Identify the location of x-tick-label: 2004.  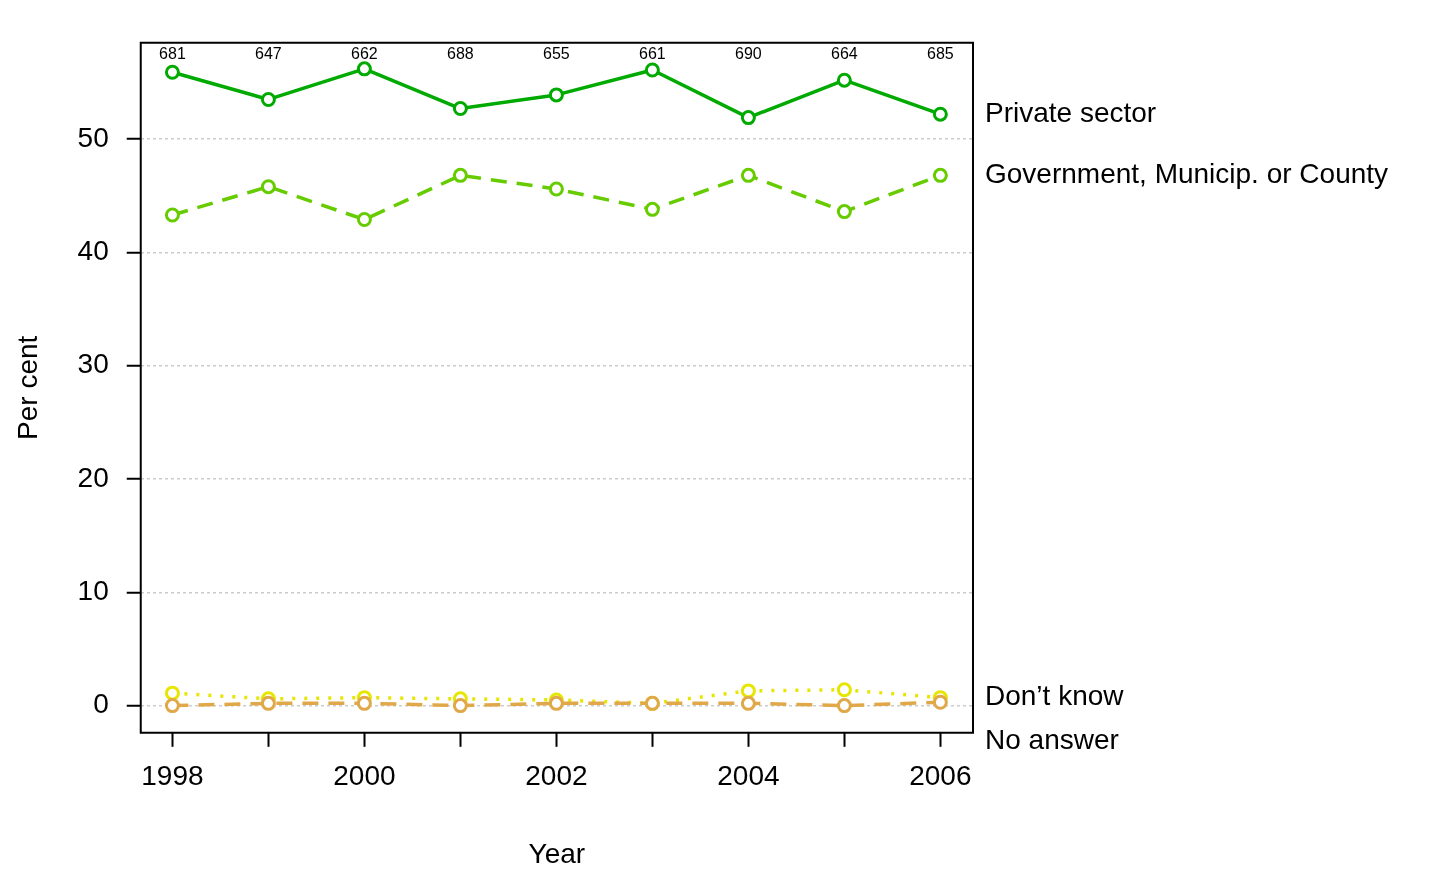
(748, 776).